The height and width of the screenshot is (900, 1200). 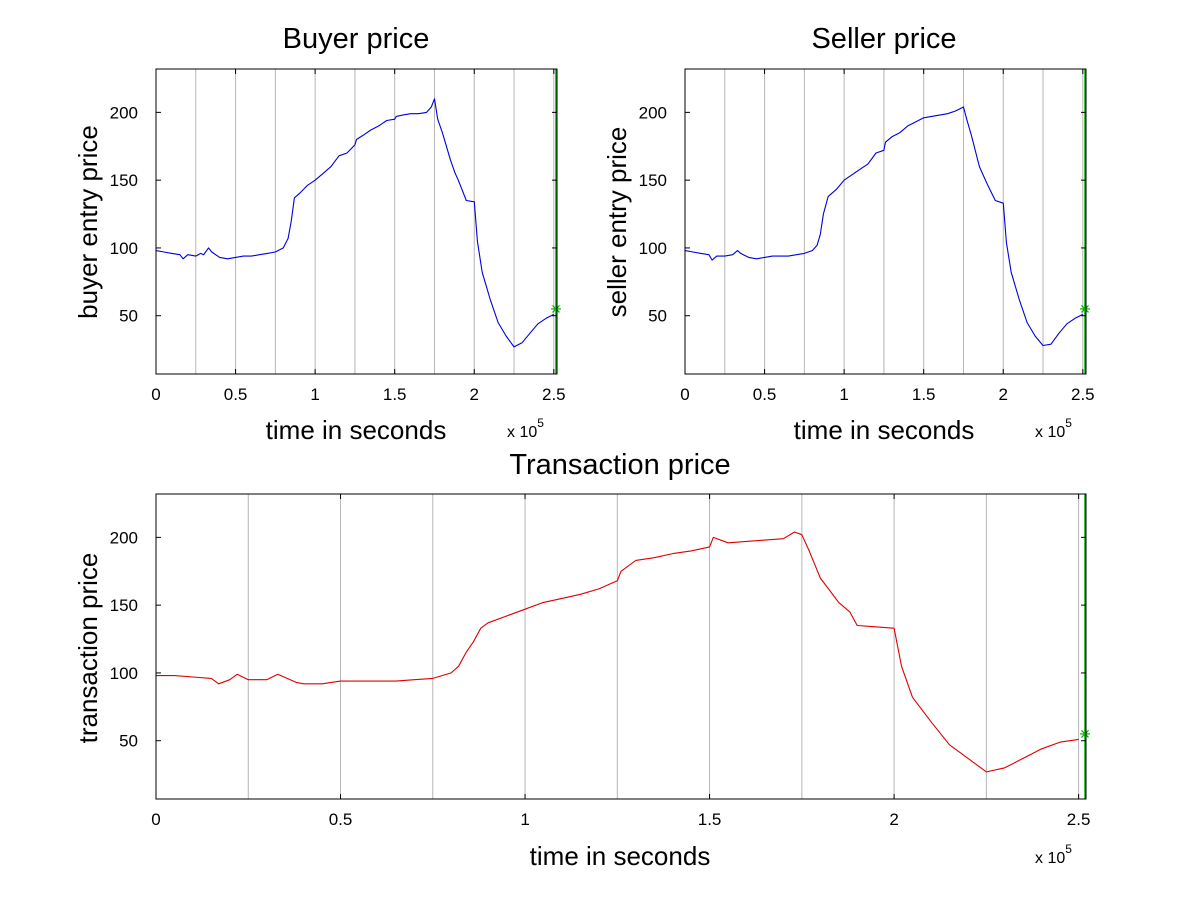 I want to click on transaction-price-x-tick-label: 1.5, so click(x=710, y=819).